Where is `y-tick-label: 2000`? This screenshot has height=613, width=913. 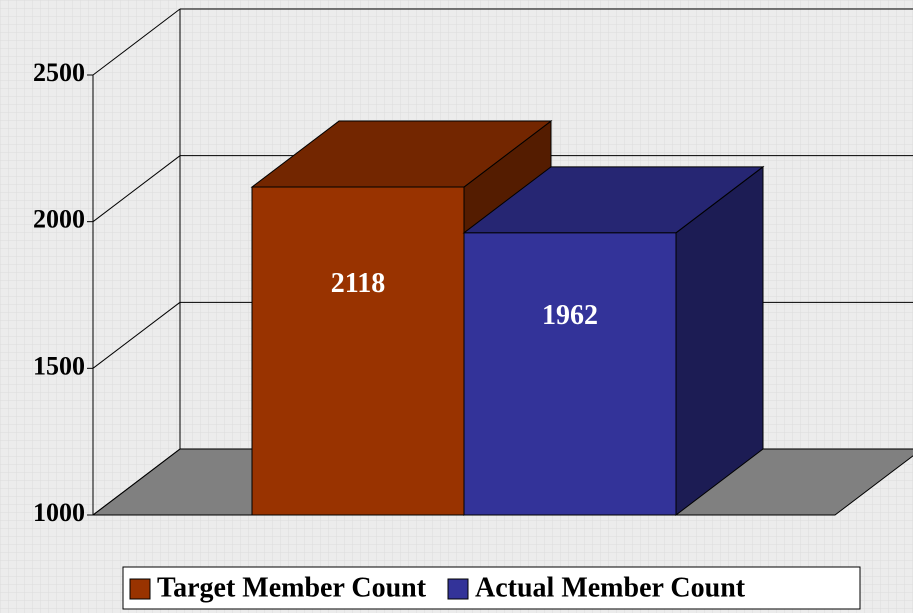 y-tick-label: 2000 is located at coordinates (59, 219).